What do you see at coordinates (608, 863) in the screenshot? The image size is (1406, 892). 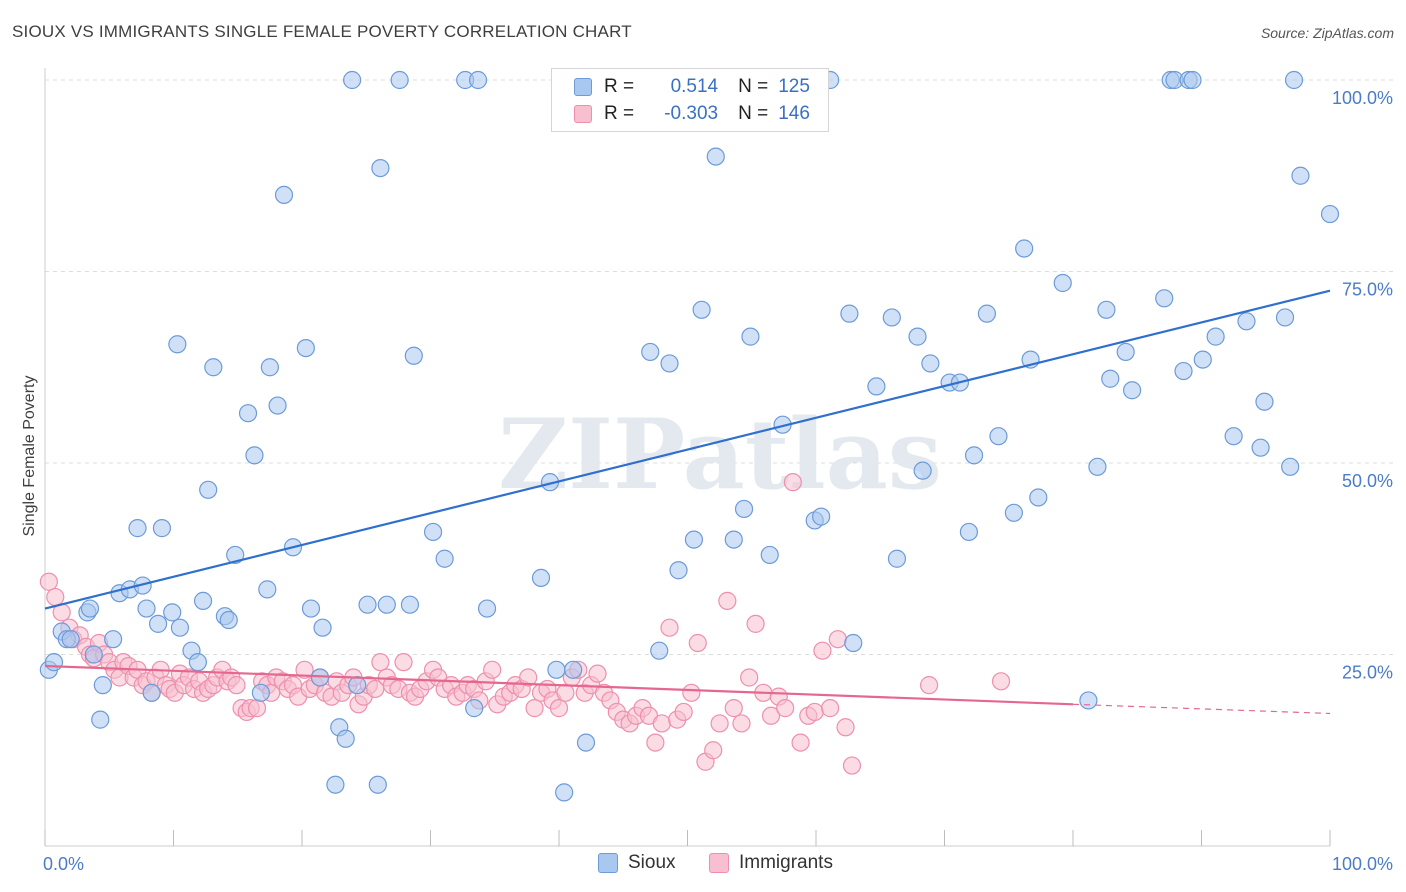 I see `series-swatch-sioux` at bounding box center [608, 863].